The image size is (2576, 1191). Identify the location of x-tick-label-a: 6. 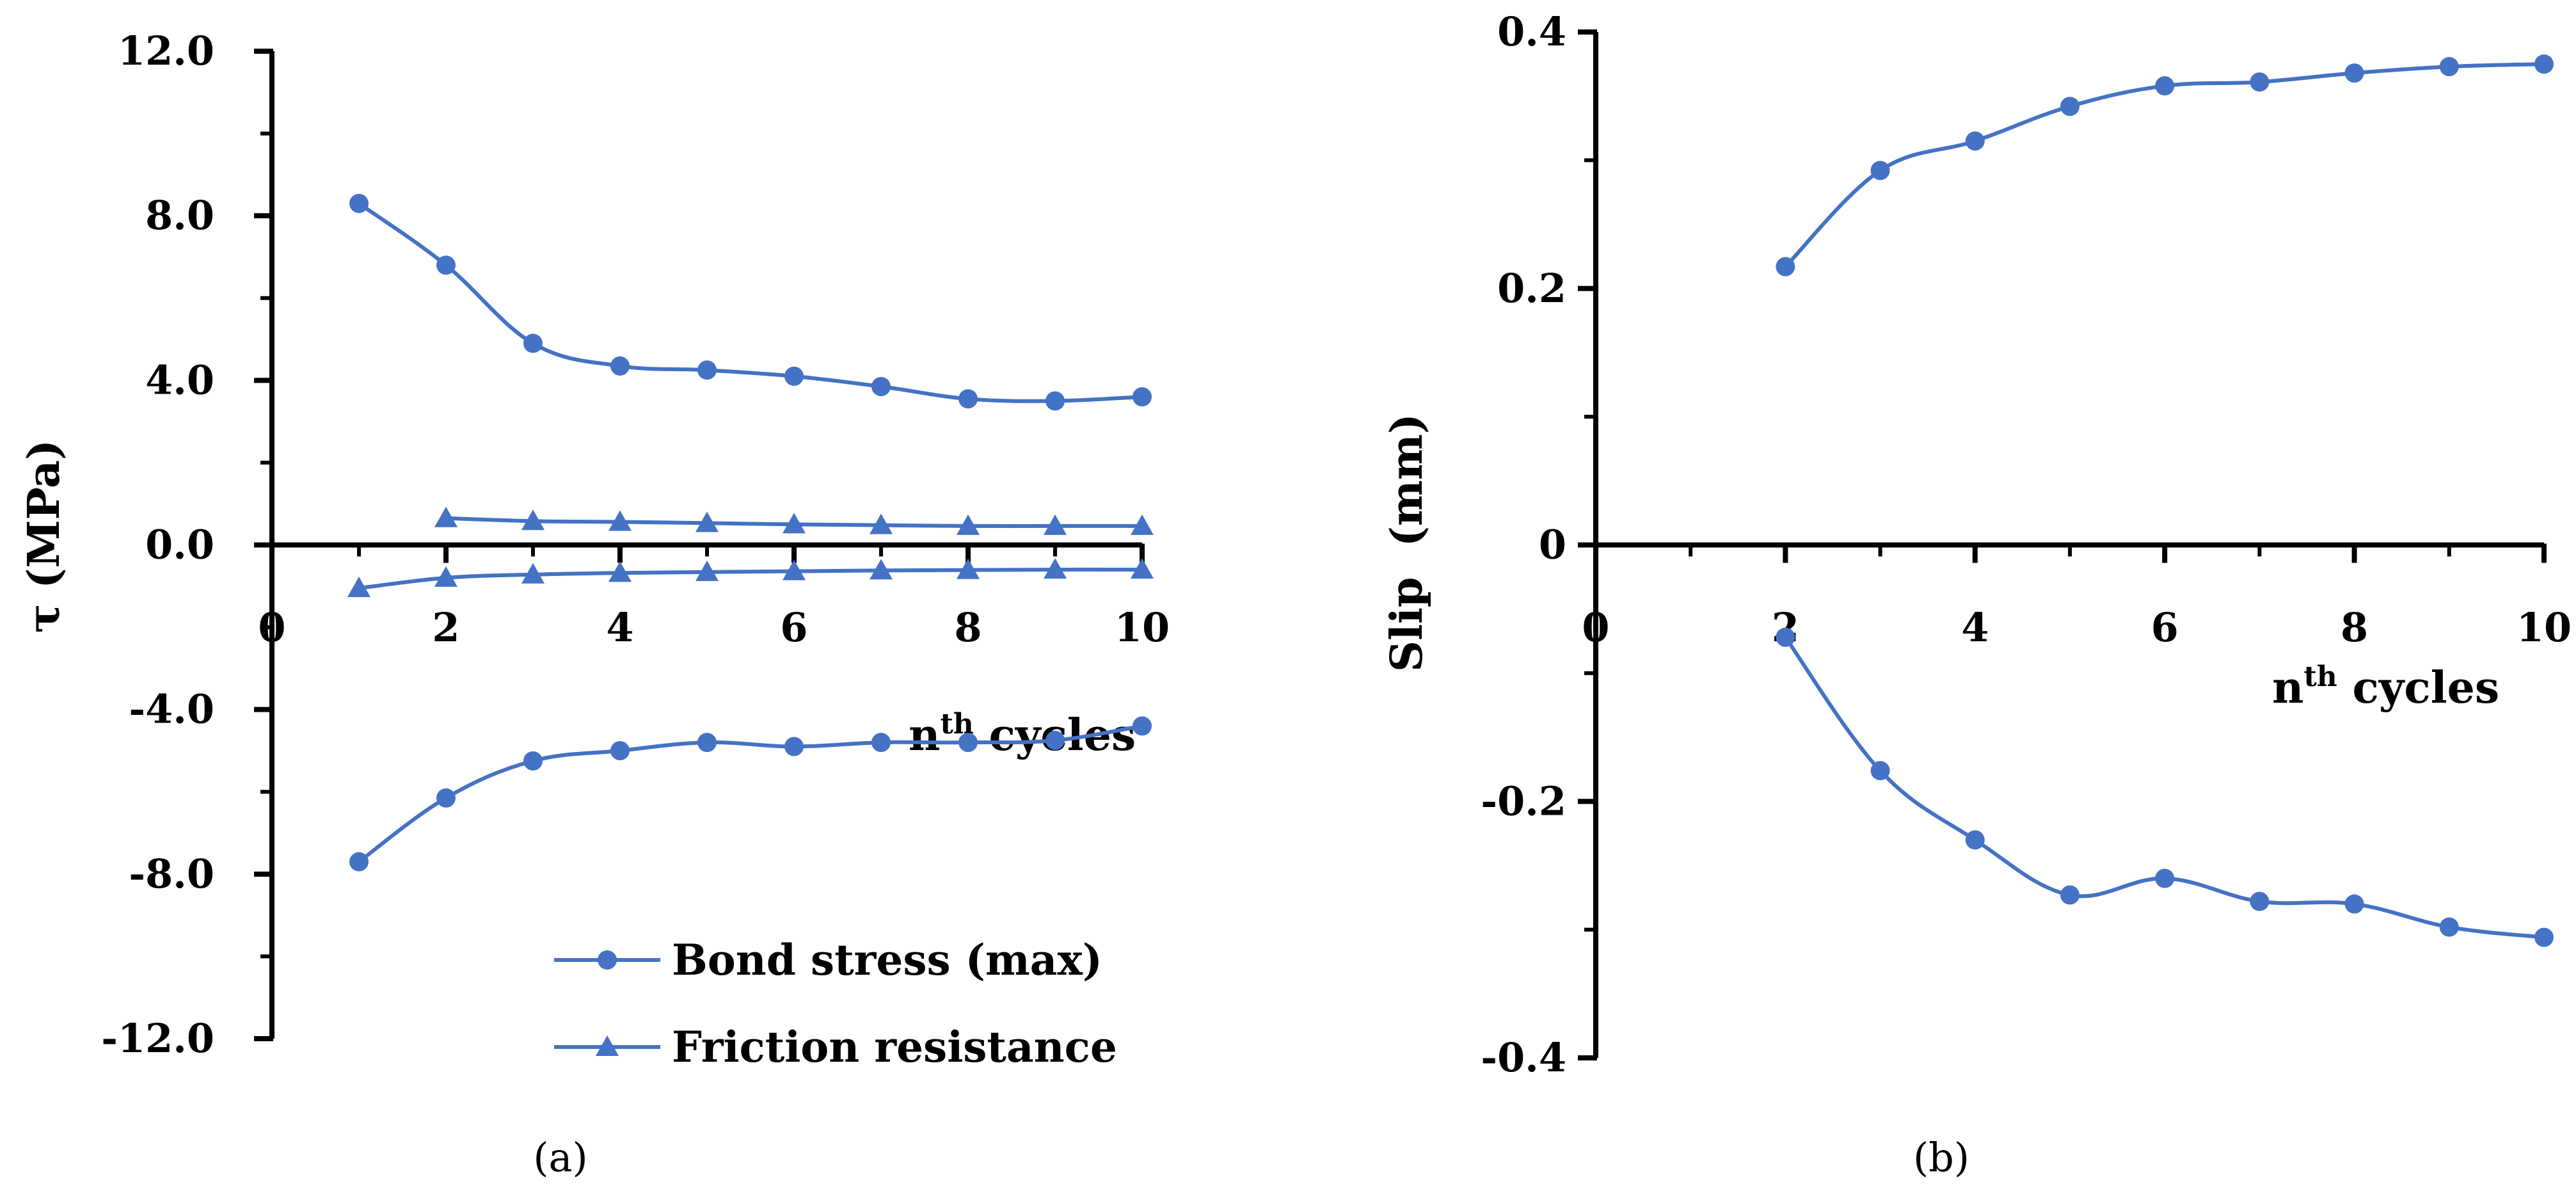
(794, 627).